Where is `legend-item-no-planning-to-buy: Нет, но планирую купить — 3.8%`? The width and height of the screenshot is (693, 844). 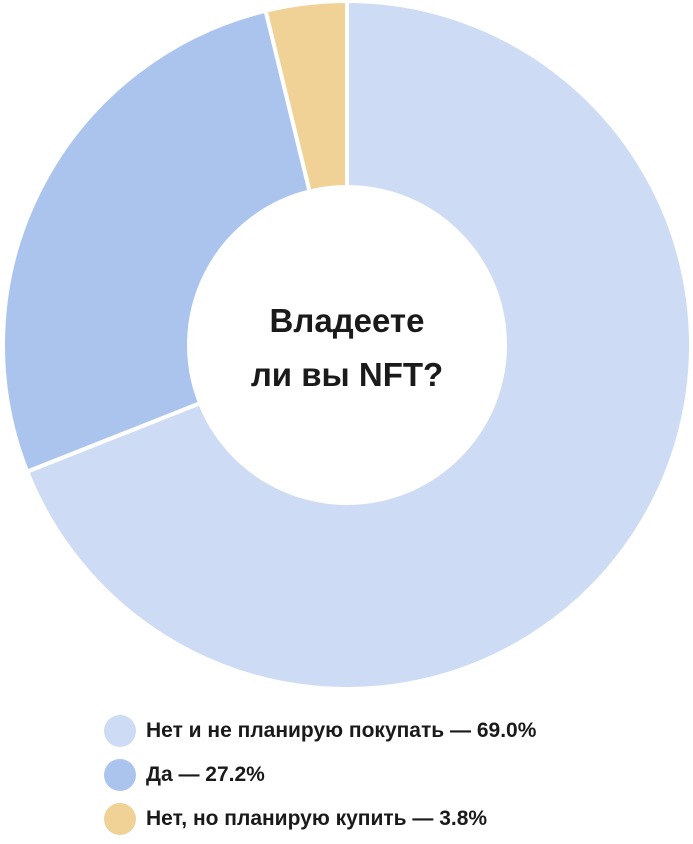
legend-item-no-planning-to-buy: Нет, но планирую купить — 3.8% is located at coordinates (320, 819).